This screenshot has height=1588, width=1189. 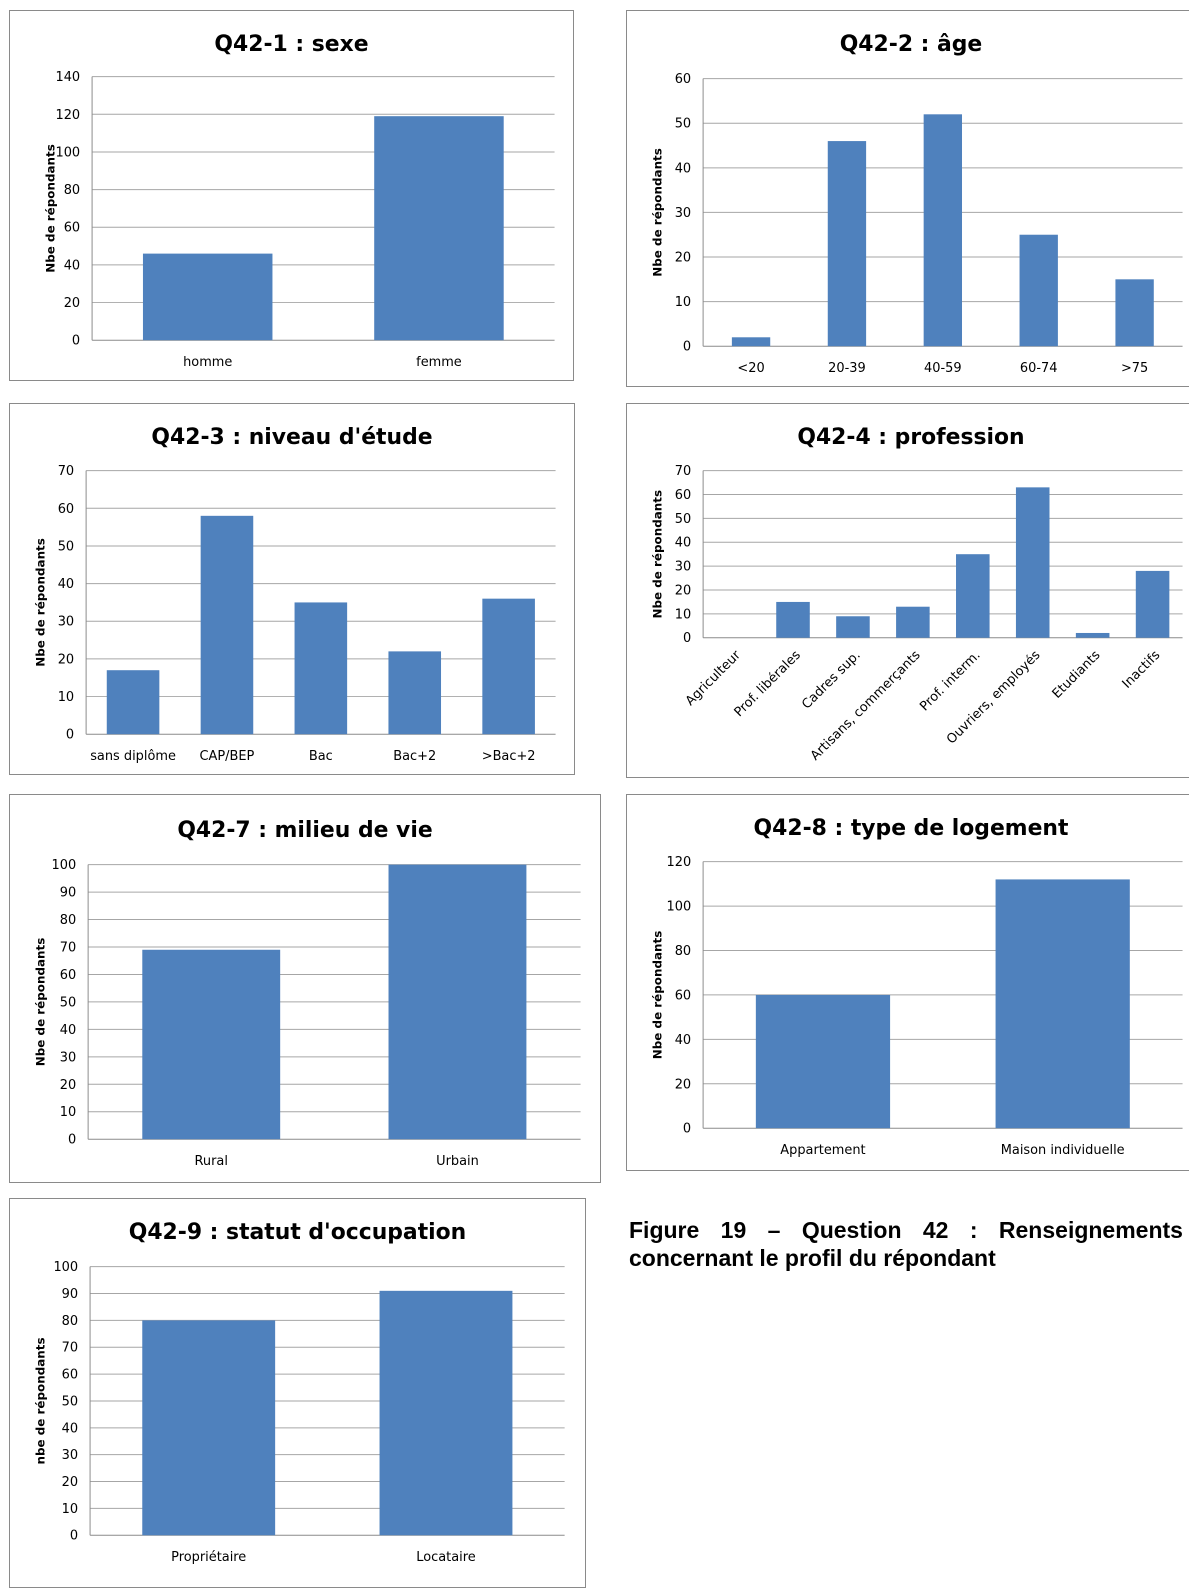 What do you see at coordinates (1142, 670) in the screenshot?
I see `x-category-label: Inactifs` at bounding box center [1142, 670].